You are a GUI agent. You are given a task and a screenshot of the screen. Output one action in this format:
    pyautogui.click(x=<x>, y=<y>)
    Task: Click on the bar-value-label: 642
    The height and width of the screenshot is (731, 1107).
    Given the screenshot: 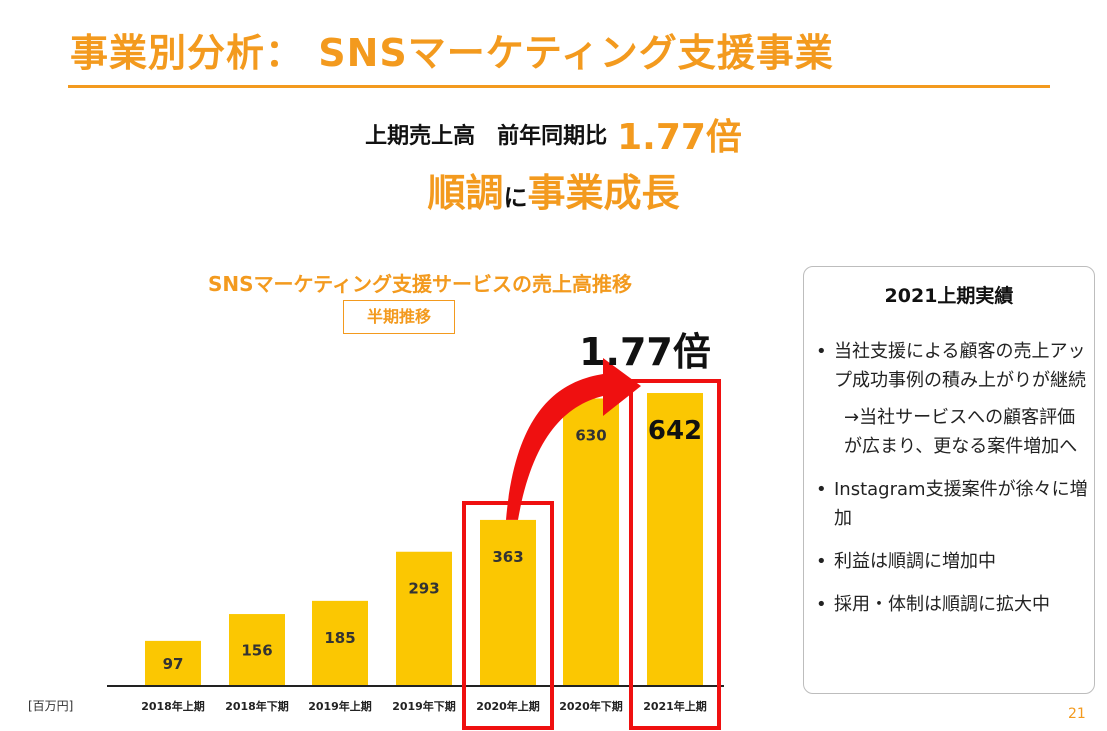 What is the action you would take?
    pyautogui.click(x=675, y=431)
    